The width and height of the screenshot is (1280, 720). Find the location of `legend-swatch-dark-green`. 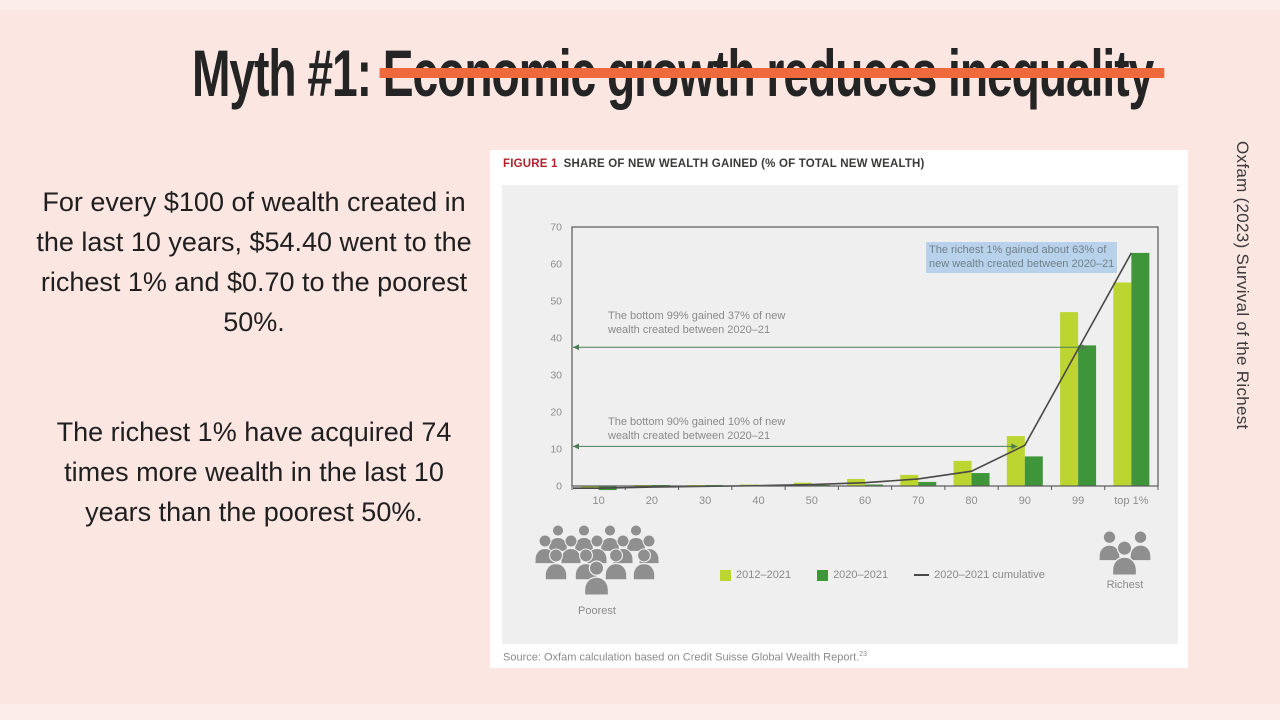

legend-swatch-dark-green is located at coordinates (823, 575).